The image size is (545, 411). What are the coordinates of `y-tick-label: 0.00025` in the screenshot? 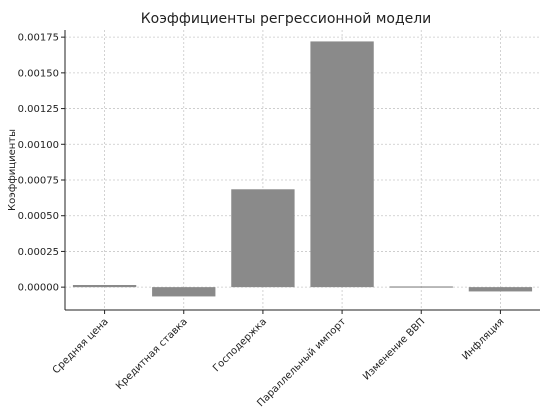 It's located at (38, 252).